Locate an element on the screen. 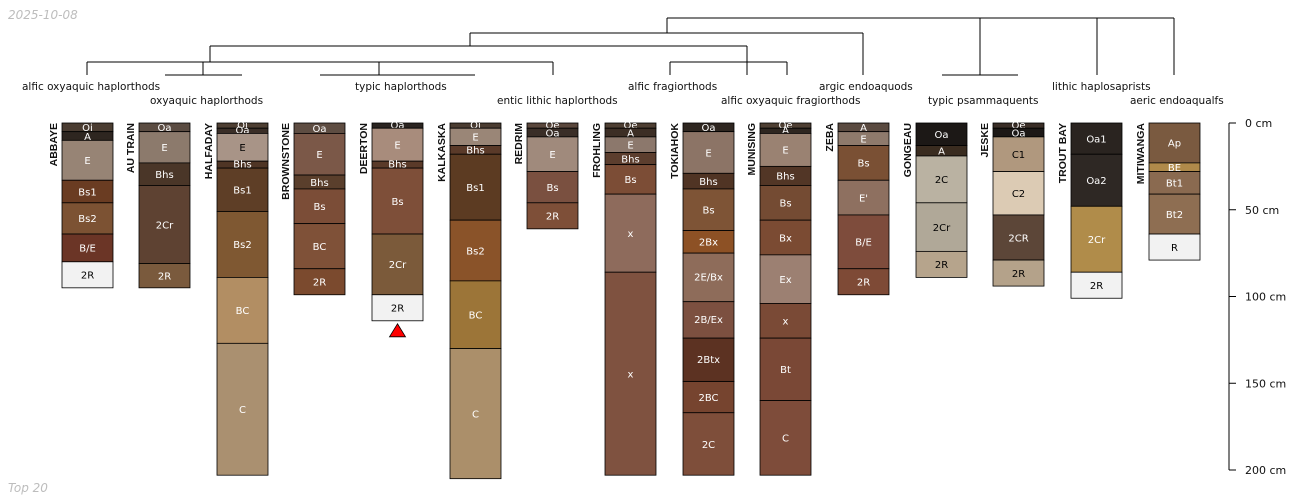 Image resolution: width=1300 pixels, height=500 pixels. dendro-branch is located at coordinates (478, 60).